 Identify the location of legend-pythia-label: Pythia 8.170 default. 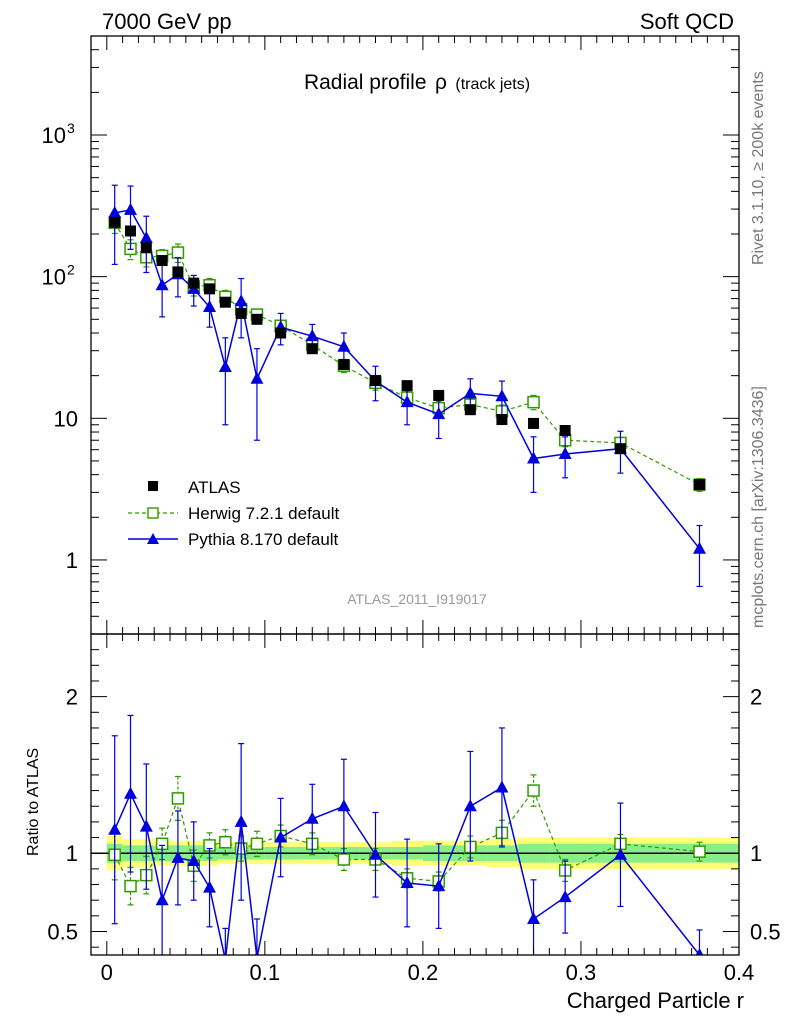
(263, 539).